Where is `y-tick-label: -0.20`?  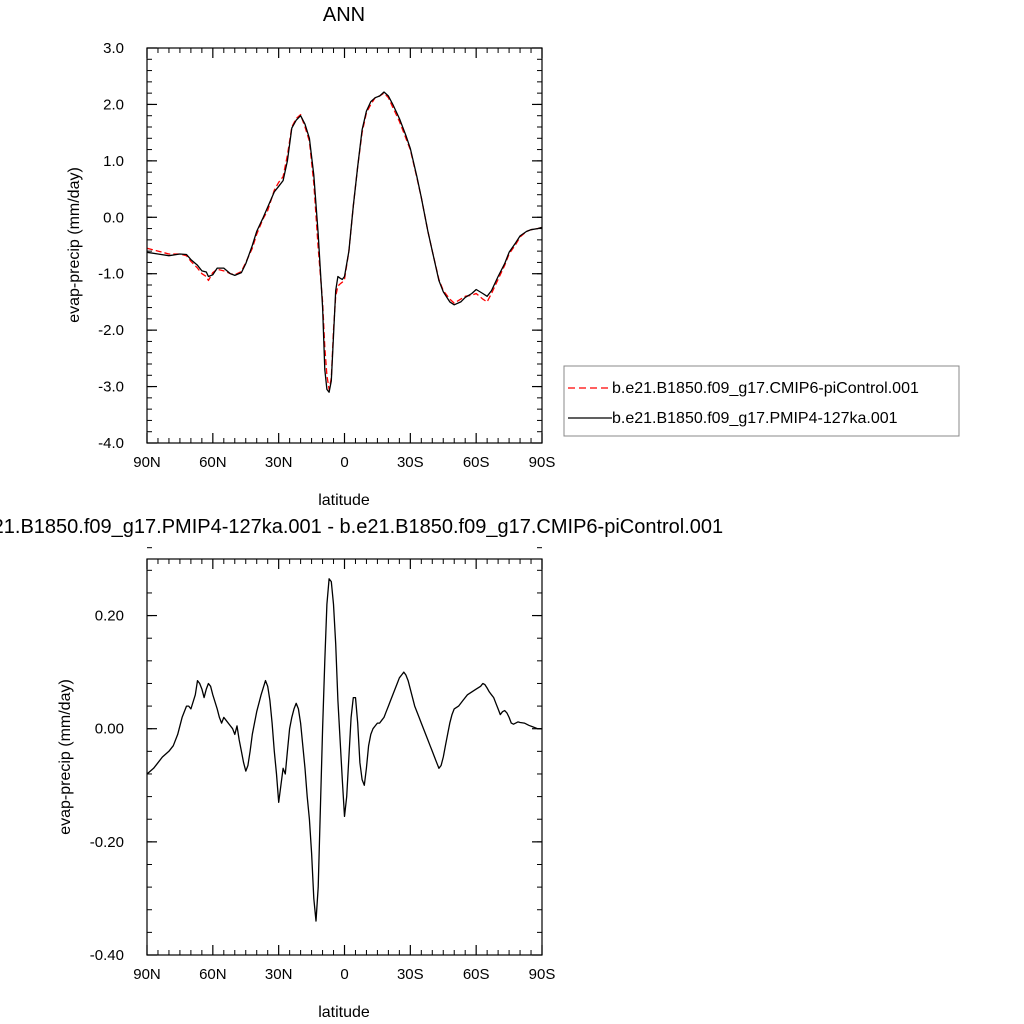
y-tick-label: -0.20 is located at coordinates (107, 842).